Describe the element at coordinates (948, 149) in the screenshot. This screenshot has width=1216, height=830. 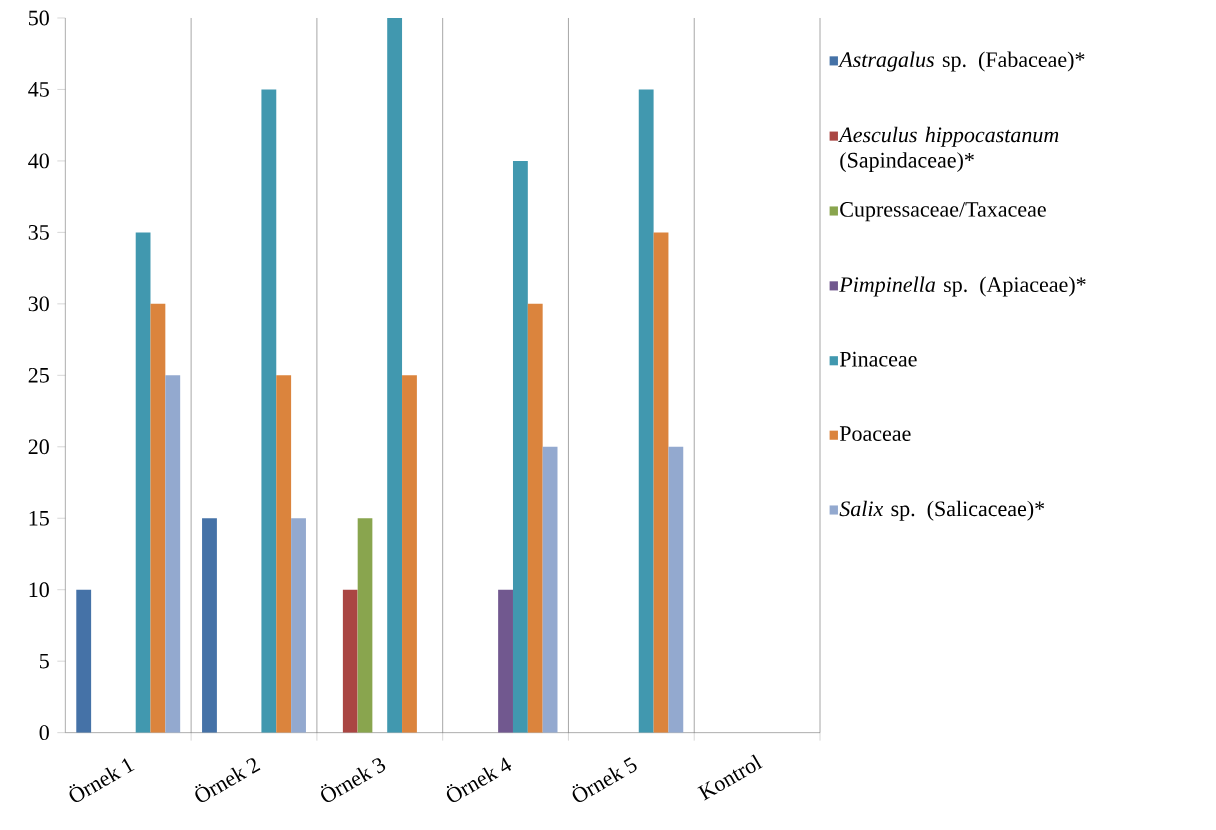
I see `legend-label: Aesculus hippocastanum (Sapindaceae)*` at that location.